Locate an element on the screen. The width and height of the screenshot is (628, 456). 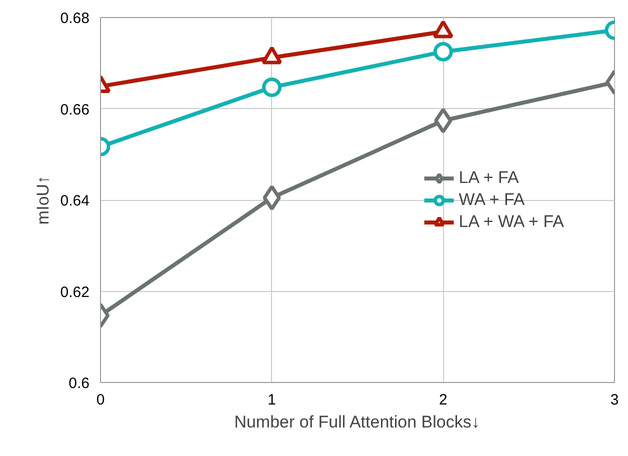
y-tick-label: 0.66 is located at coordinates (75, 109).